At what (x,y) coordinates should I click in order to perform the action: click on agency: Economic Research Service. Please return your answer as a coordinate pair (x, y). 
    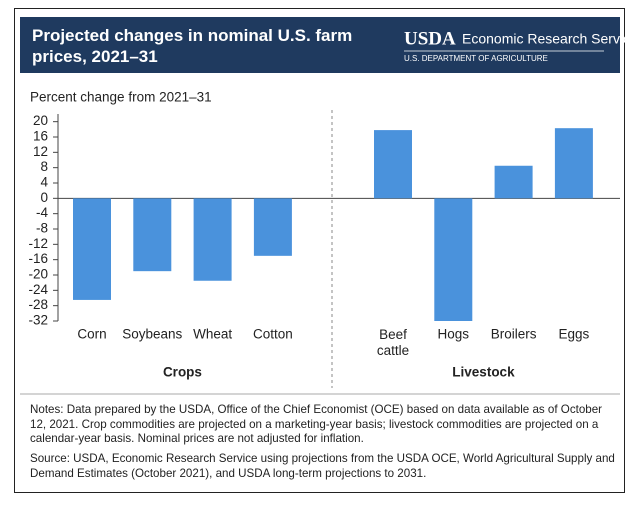
    Looking at the image, I should click on (550, 39).